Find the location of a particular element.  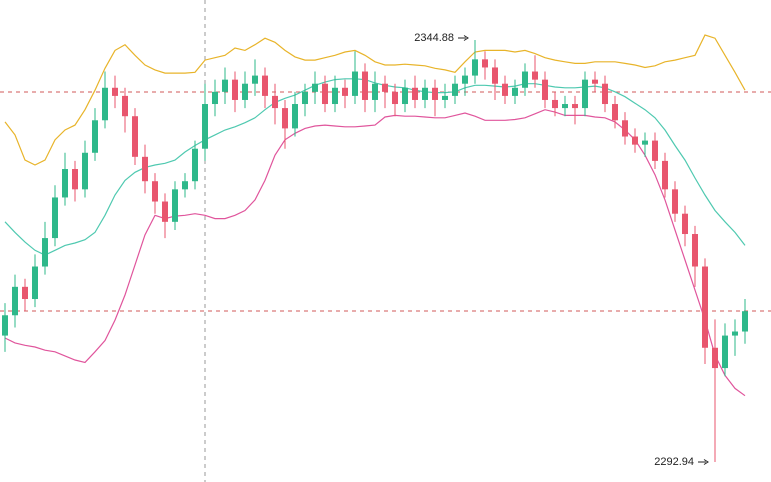

price-annotation: 2344.88 is located at coordinates (434, 38).